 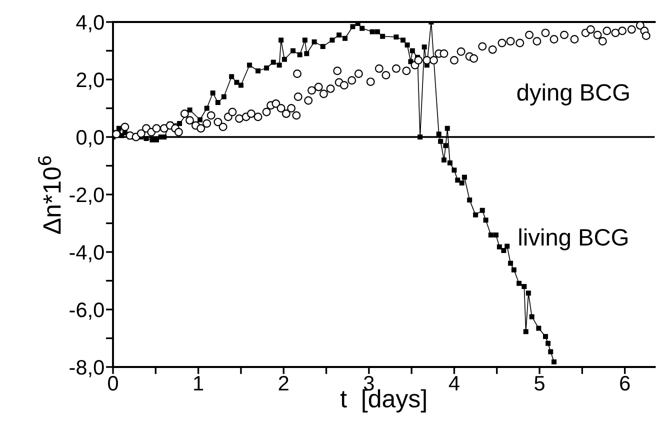 I want to click on x-axis-title: t [days], so click(x=383, y=401).